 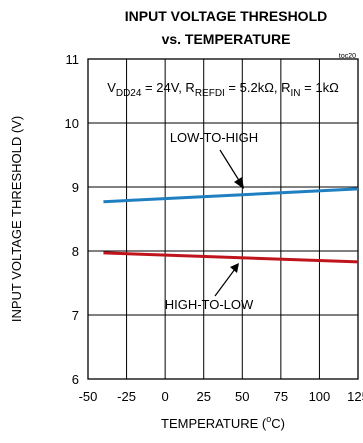 I want to click on y-tick-label: 9, so click(x=75, y=187).